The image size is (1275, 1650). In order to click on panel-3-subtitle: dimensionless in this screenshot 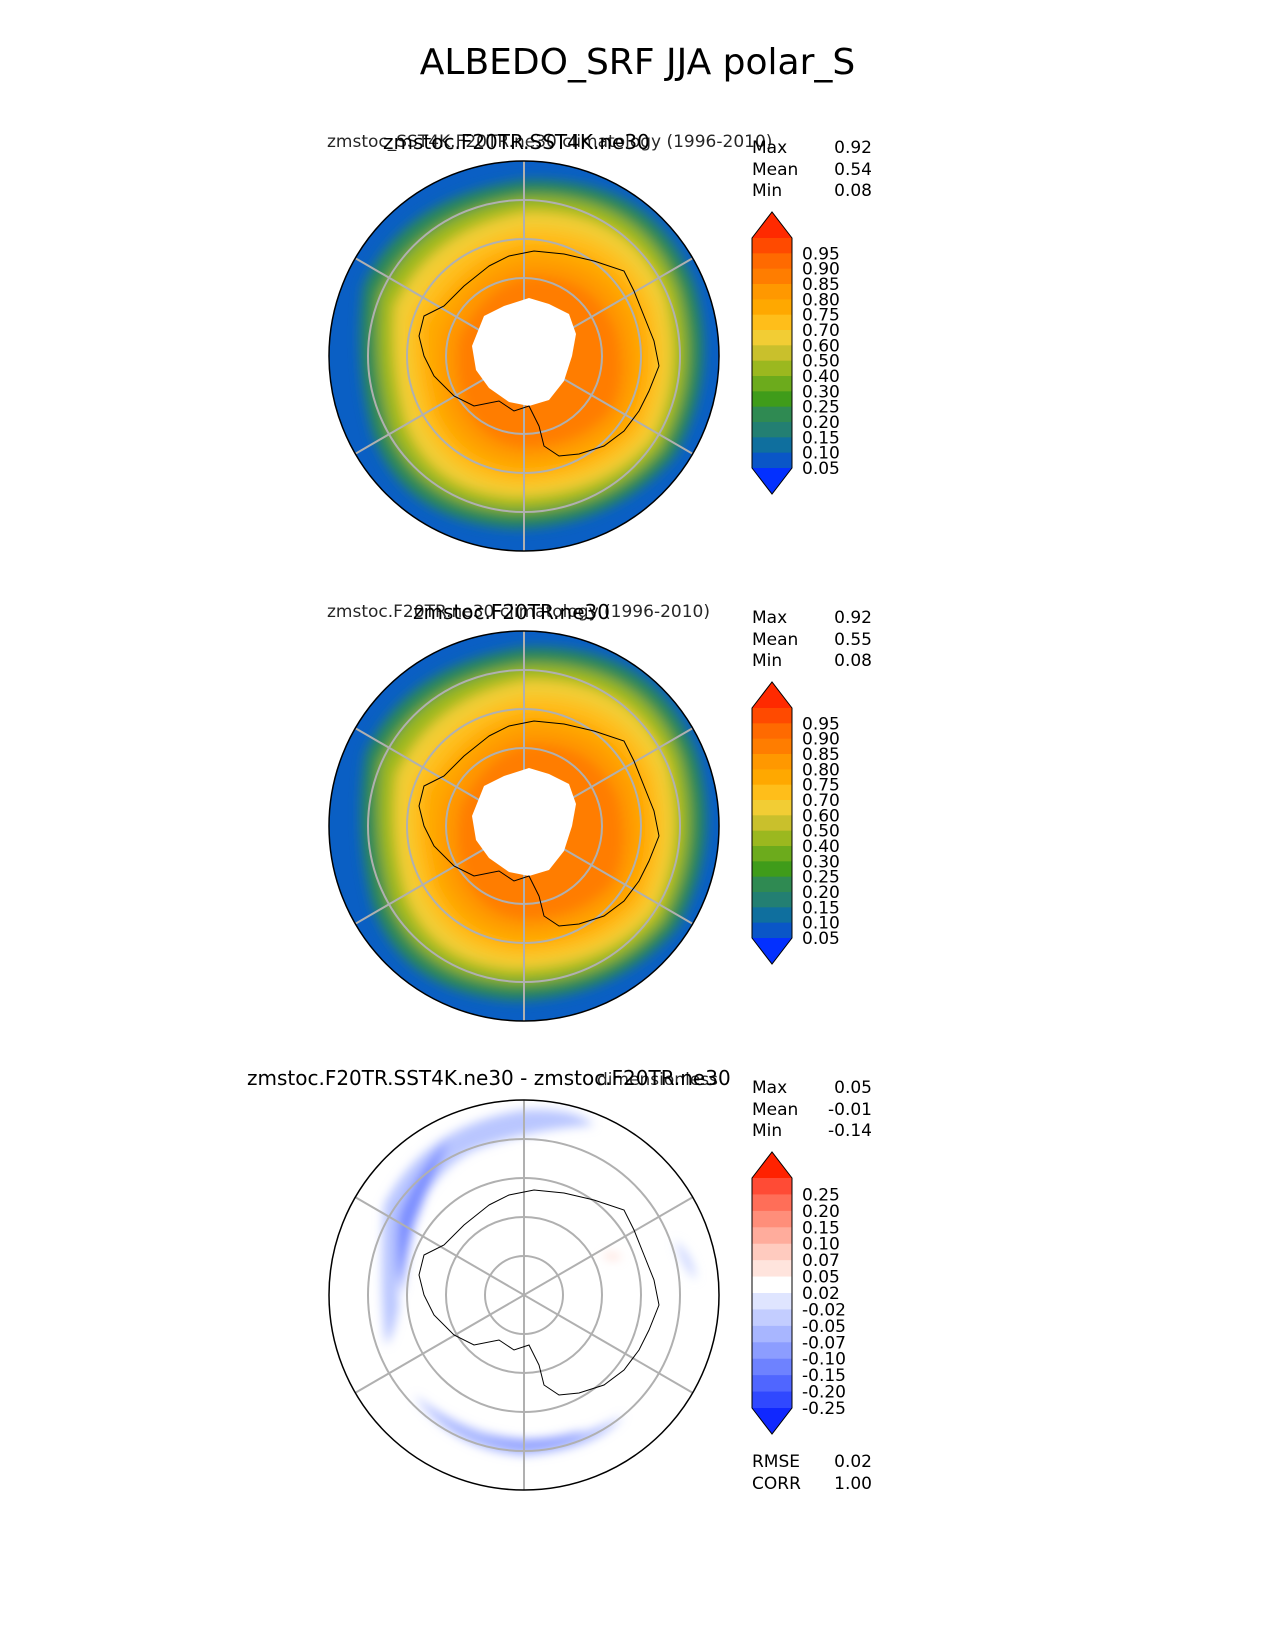, I will do `click(657, 1080)`.